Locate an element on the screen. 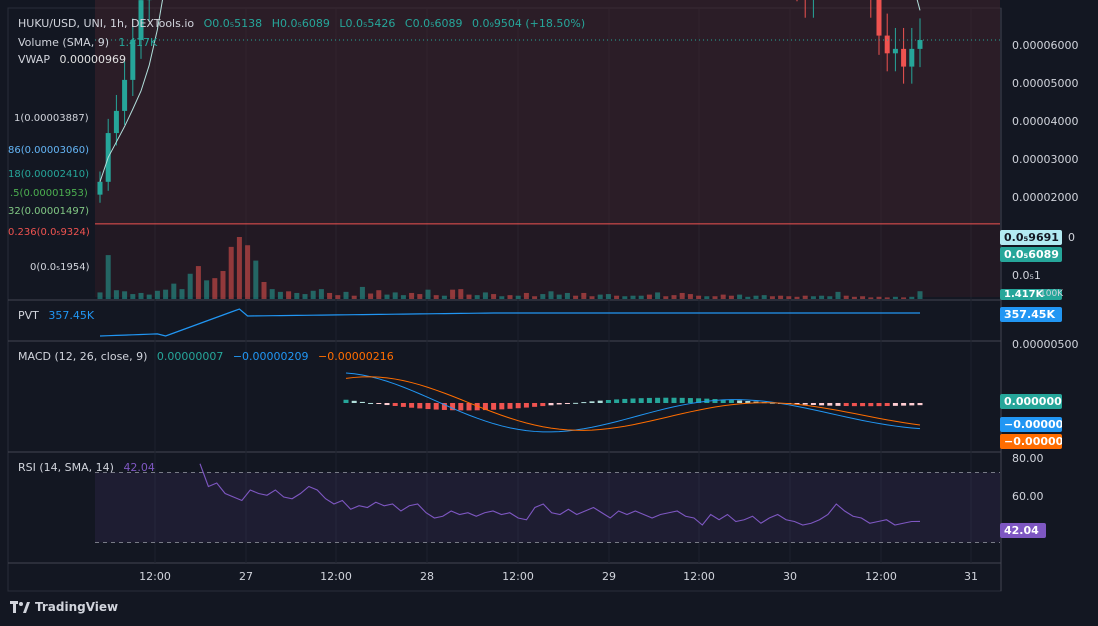 This screenshot has height=626, width=1098. fib-label-0618: 18(0.00002410) is located at coordinates (48, 174).